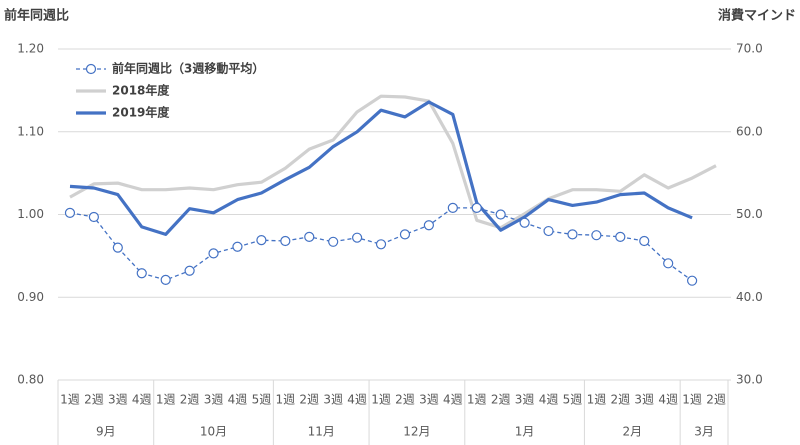  Describe the element at coordinates (30, 380) in the screenshot. I see `y-tick-label: 0.80` at that location.